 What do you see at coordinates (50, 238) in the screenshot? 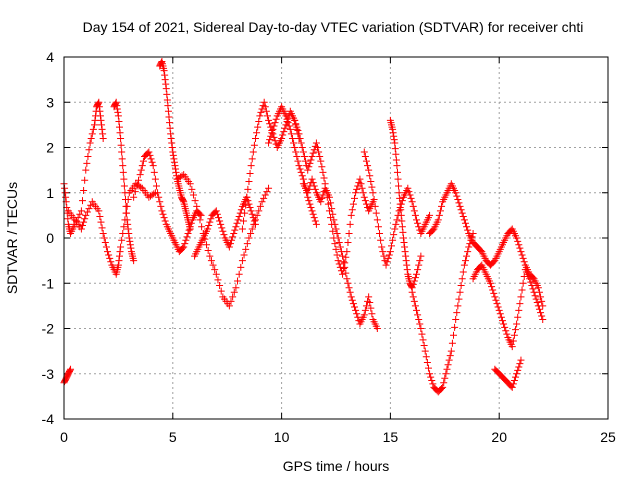
I see `y-tick-label: 0` at bounding box center [50, 238].